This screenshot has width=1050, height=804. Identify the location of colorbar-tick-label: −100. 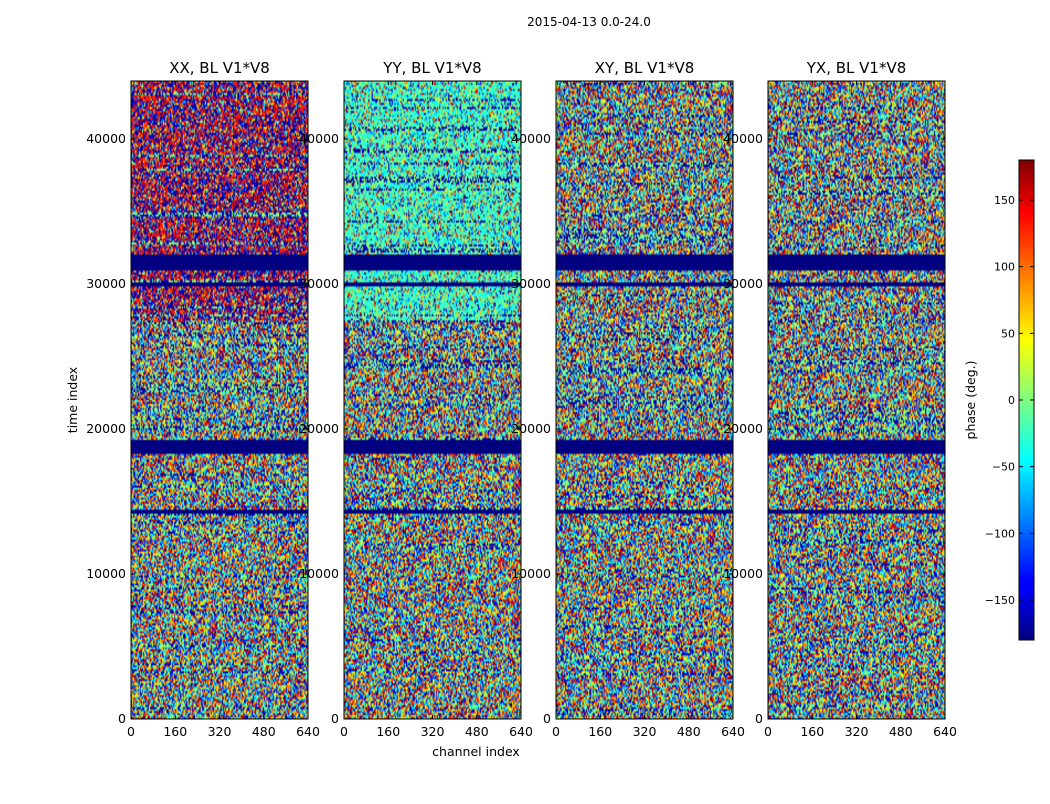
(1000, 533).